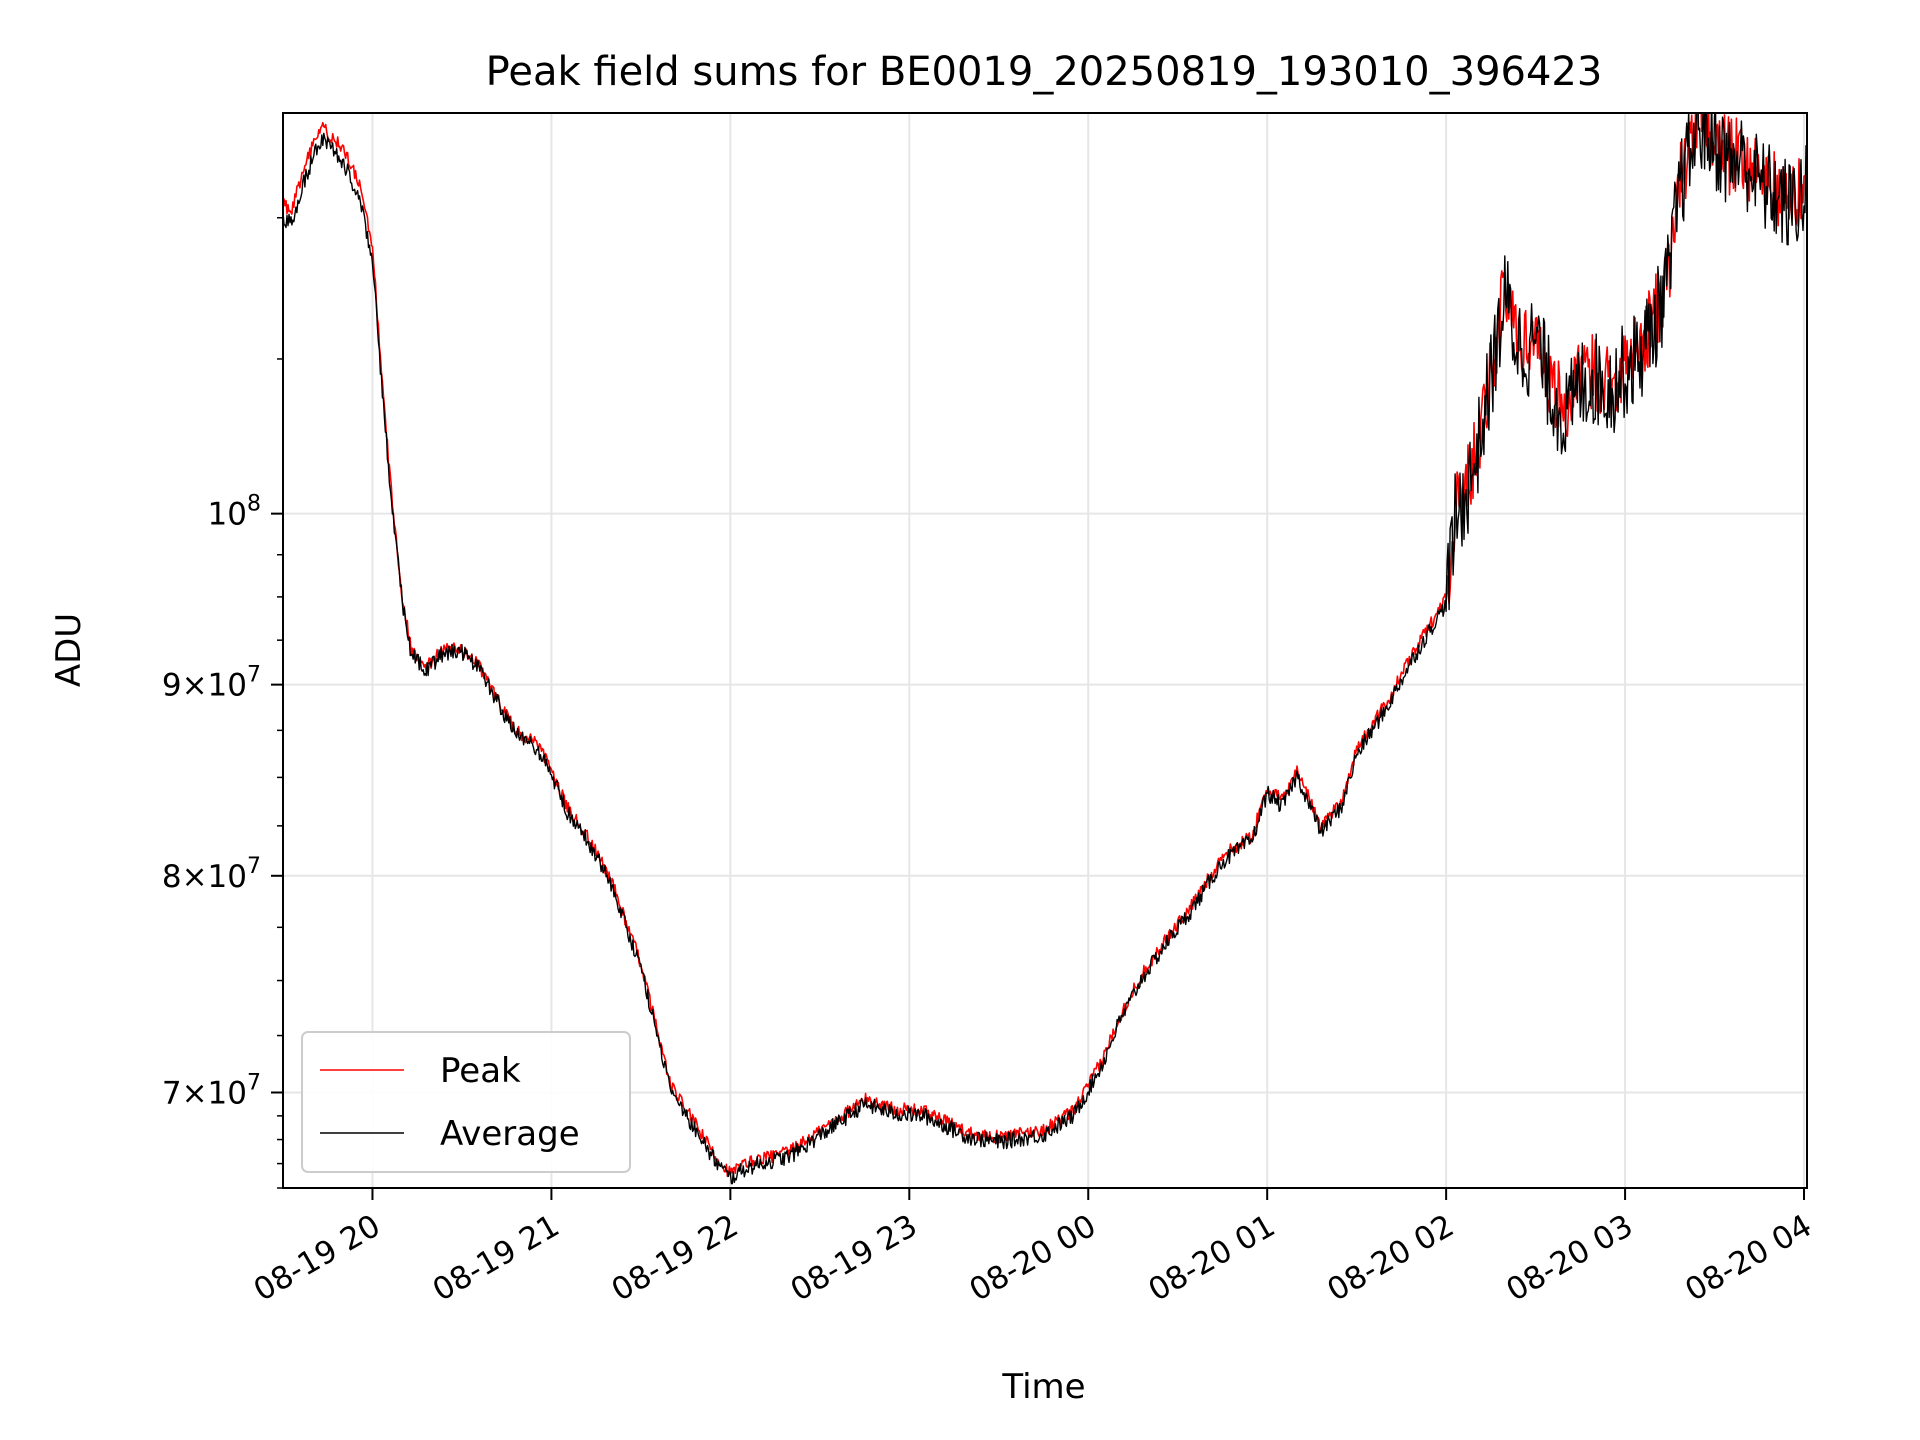  I want to click on y-axis: 108 9×107 8×107 7×107, so click(222, 702).